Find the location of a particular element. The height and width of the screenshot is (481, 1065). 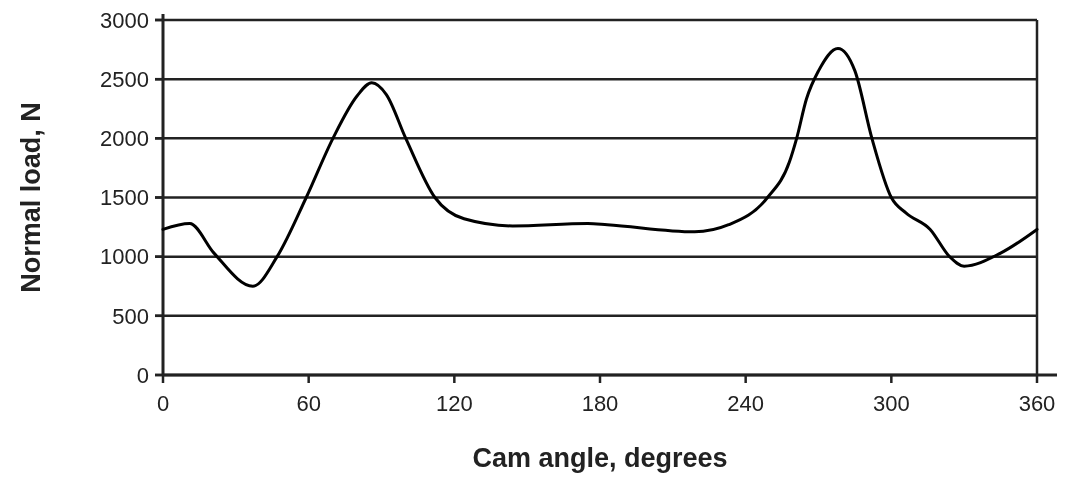

y-axis-title: Normal load, N is located at coordinates (31, 197).